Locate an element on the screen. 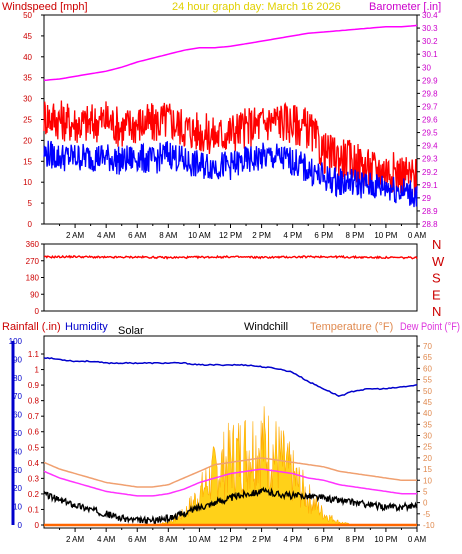 The image size is (462, 554). windspeed-series-line is located at coordinates (230, 174).